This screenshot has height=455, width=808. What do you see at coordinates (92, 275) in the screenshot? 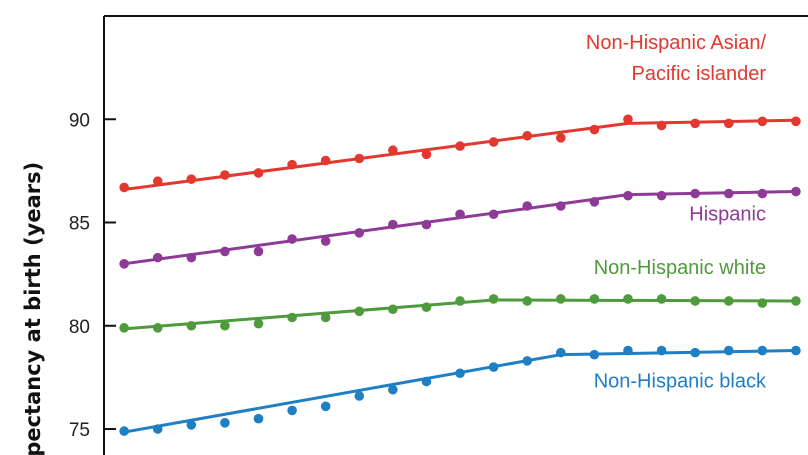
I see `y-axis-ticks: 75 80 85 90` at bounding box center [92, 275].